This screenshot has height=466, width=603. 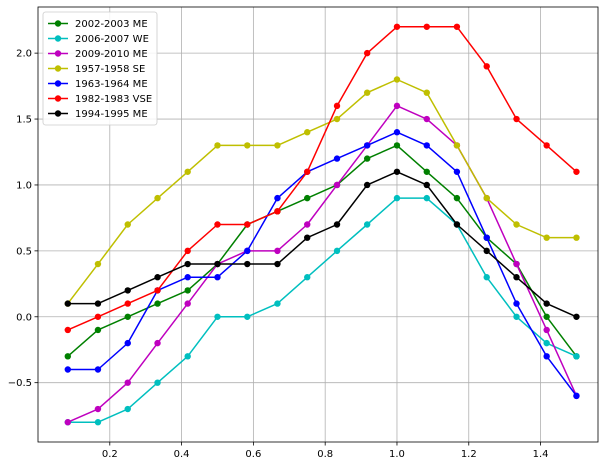 What do you see at coordinates (112, 39) in the screenshot?
I see `legend-label: 2006-2007 WE` at bounding box center [112, 39].